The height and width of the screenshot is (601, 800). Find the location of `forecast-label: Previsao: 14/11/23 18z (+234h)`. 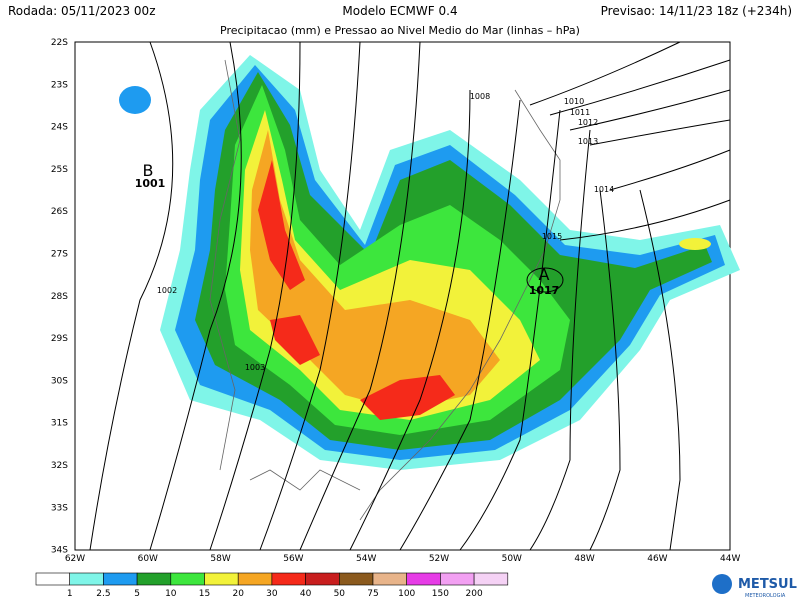

forecast-label: Previsao: 14/11/23 18z (+234h) is located at coordinates (696, 11).